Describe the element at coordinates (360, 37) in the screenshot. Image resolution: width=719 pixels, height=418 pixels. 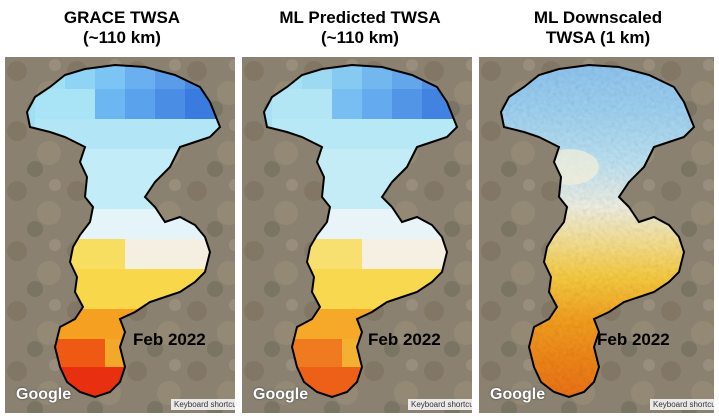
I see `panel-2-title-line2: (~110 km)` at that location.